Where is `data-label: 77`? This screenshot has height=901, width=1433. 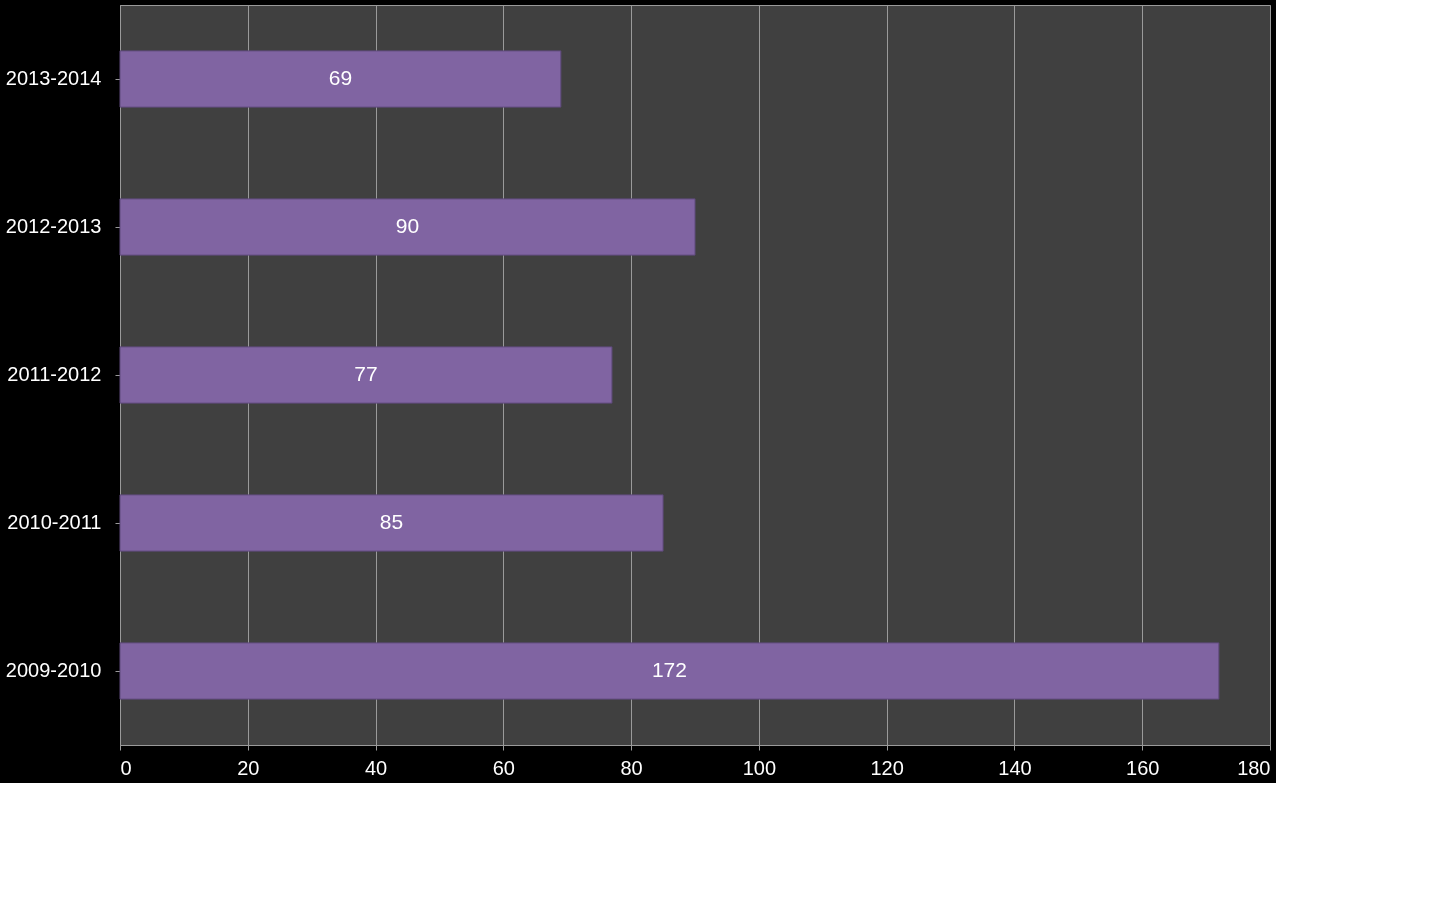
data-label: 77 is located at coordinates (366, 373).